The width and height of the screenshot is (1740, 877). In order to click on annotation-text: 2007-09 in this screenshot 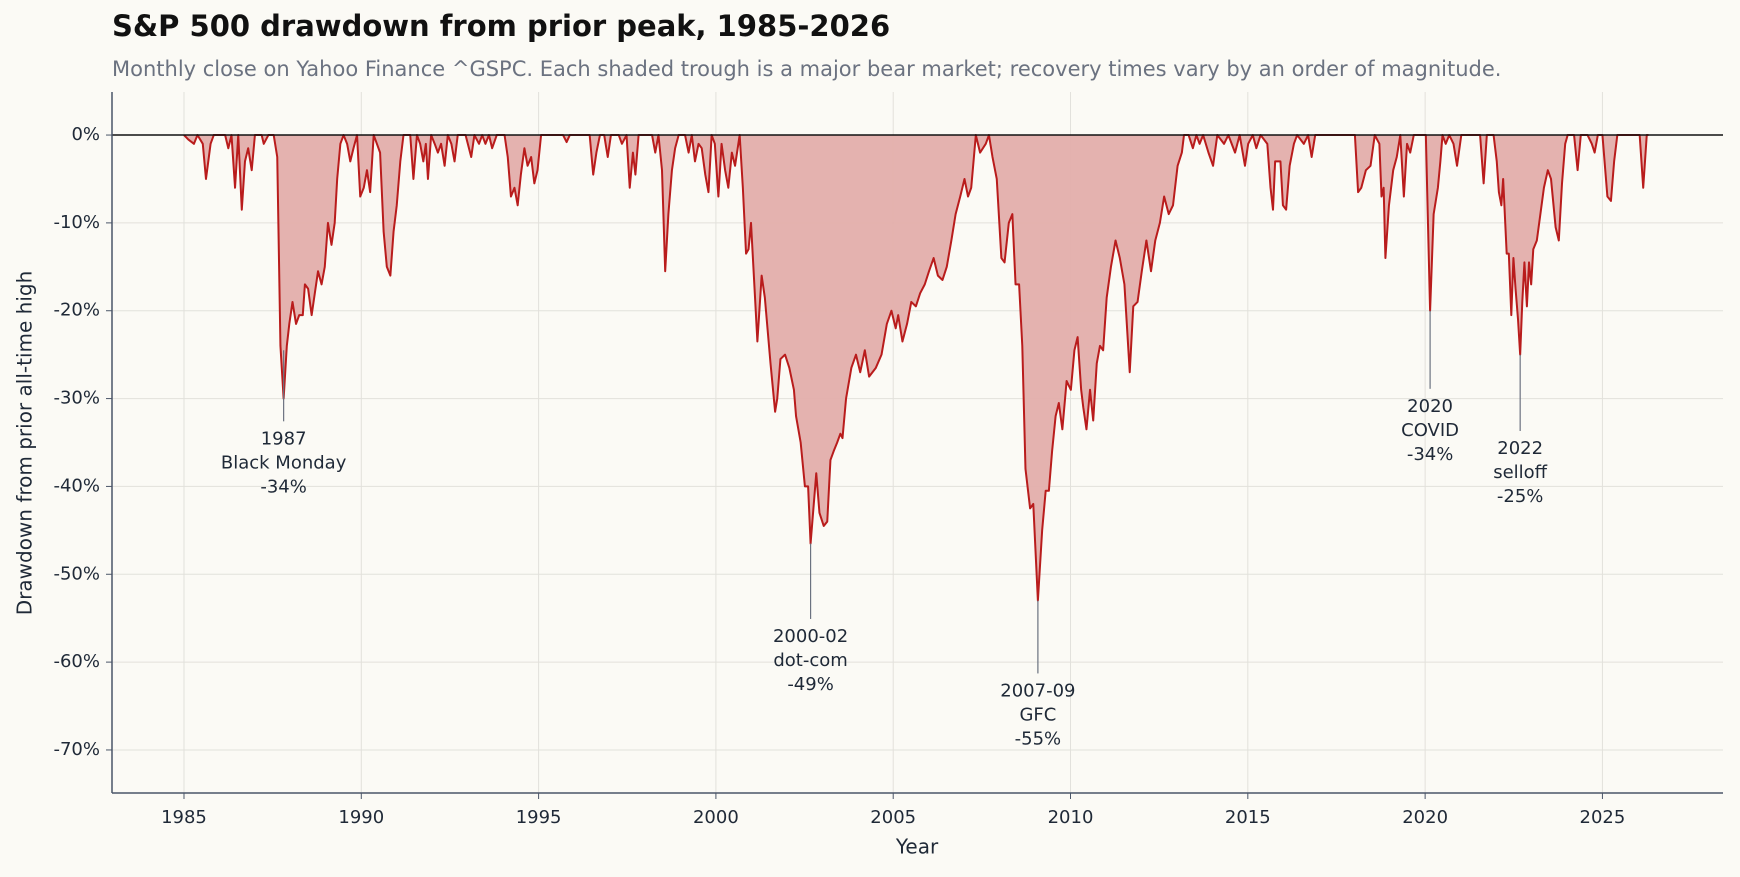, I will do `click(1037, 690)`.